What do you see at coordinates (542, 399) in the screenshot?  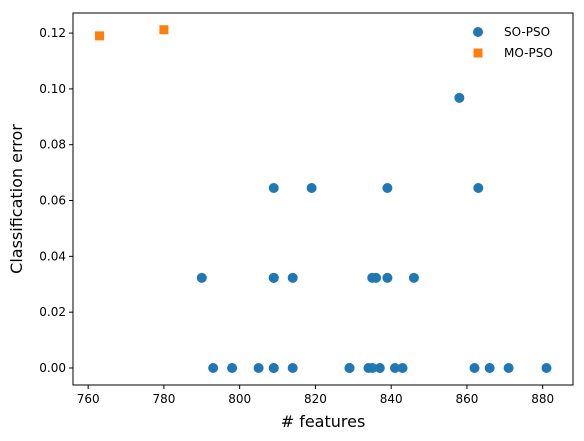 I see `x-tick-label: 880` at bounding box center [542, 399].